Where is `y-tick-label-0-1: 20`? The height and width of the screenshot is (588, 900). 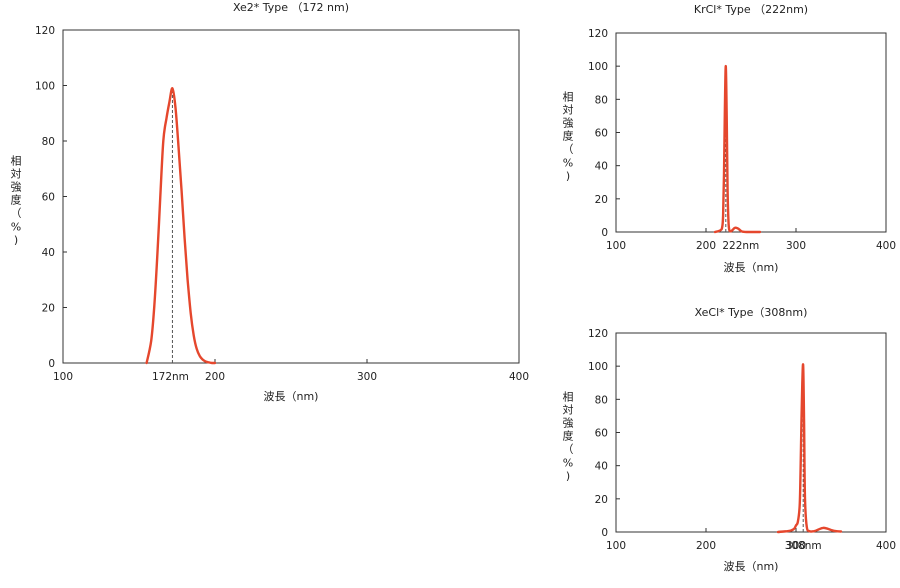 y-tick-label-0-1: 20 is located at coordinates (48, 309).